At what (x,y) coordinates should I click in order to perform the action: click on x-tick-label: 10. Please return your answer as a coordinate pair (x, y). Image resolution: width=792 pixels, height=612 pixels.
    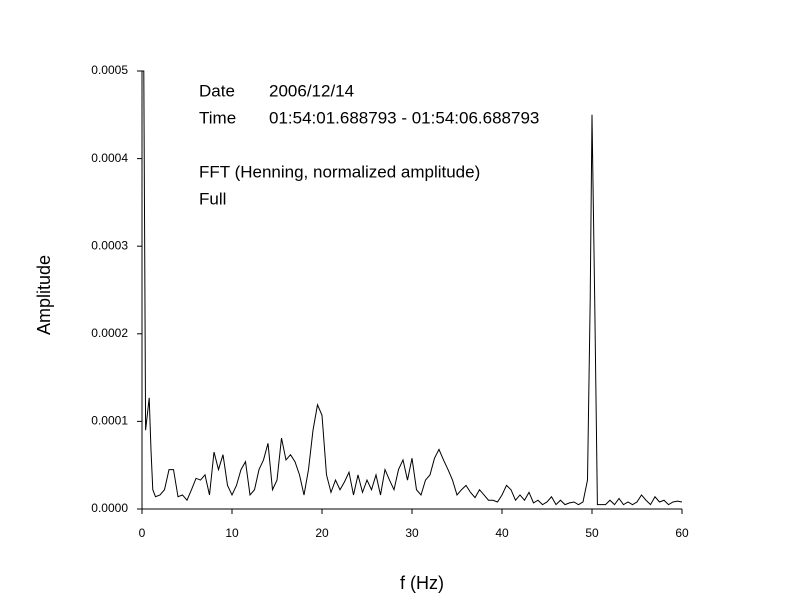
    Looking at the image, I should click on (232, 533).